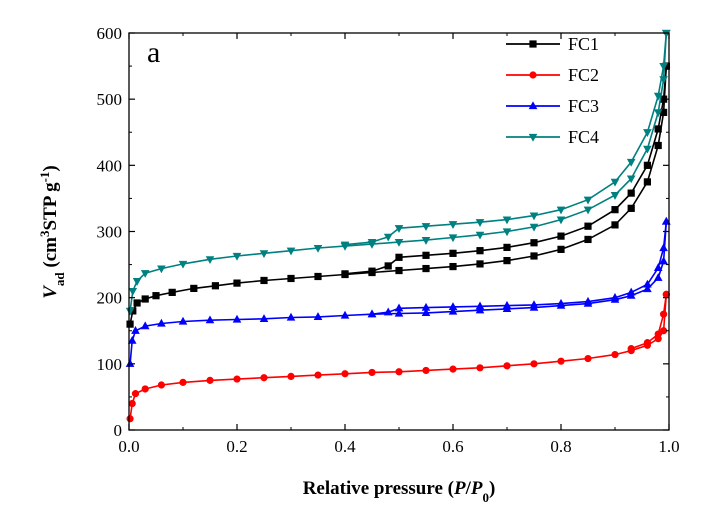 The width and height of the screenshot is (701, 509). What do you see at coordinates (452, 446) in the screenshot?
I see `x-tick-label: 0.6` at bounding box center [452, 446].